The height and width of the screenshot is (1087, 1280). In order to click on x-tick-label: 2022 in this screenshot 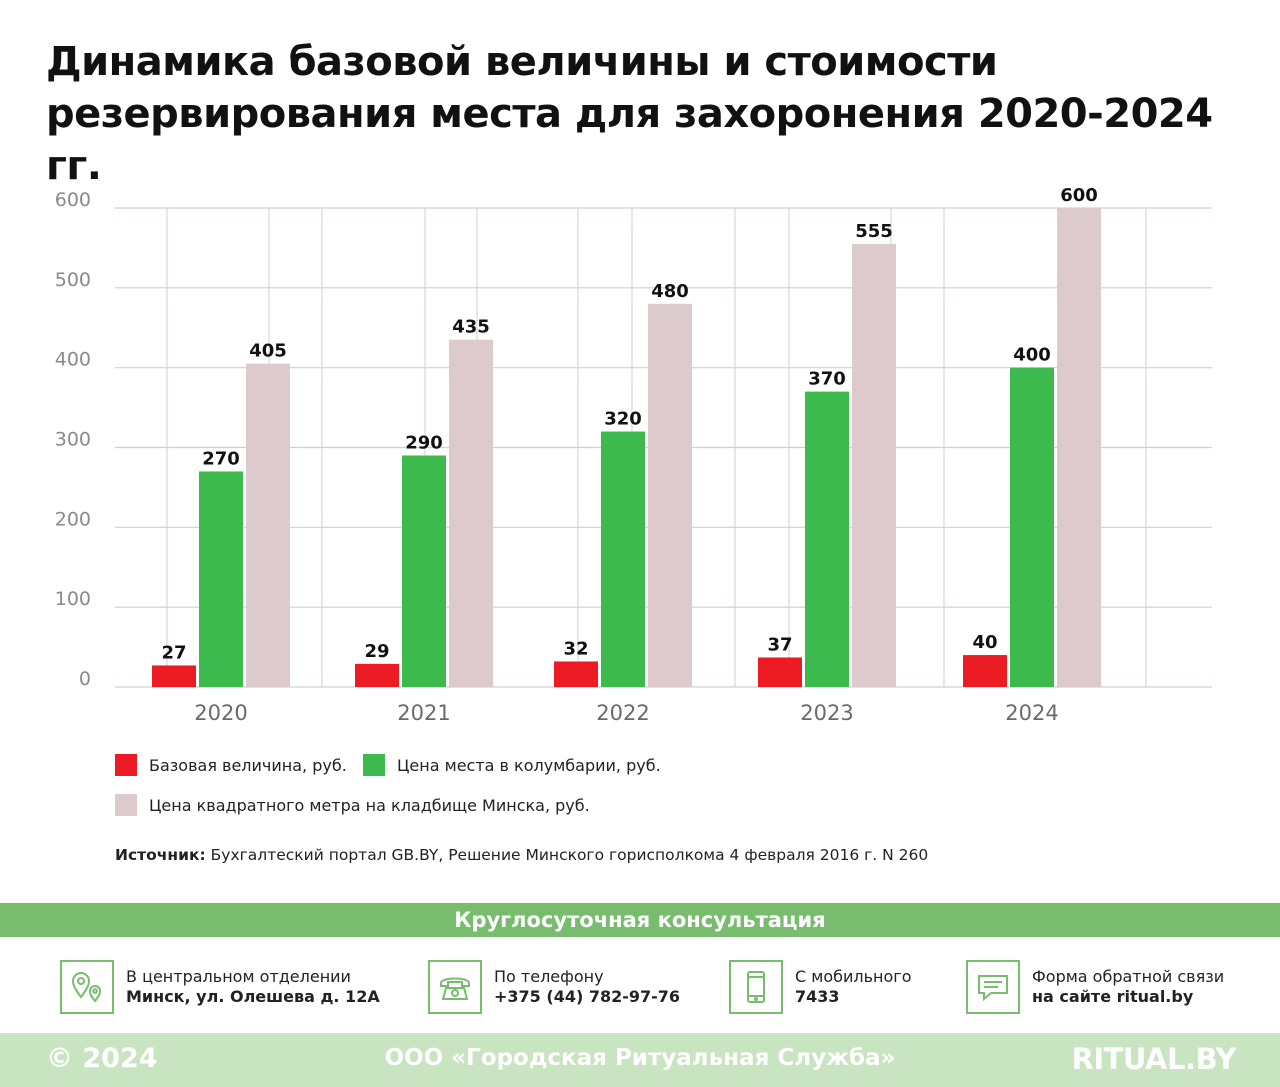, I will do `click(622, 713)`.